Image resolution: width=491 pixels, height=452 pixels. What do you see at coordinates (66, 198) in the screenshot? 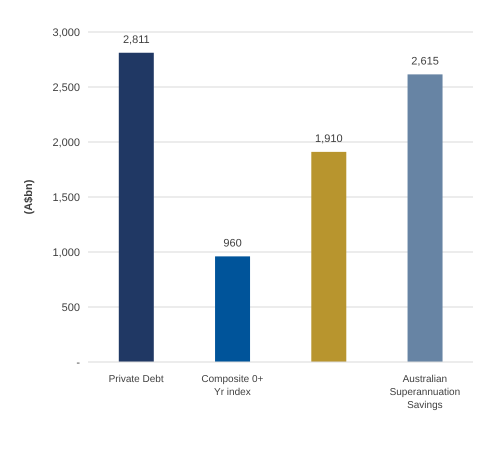
I see `y-tick-label: 1,500` at bounding box center [66, 198].